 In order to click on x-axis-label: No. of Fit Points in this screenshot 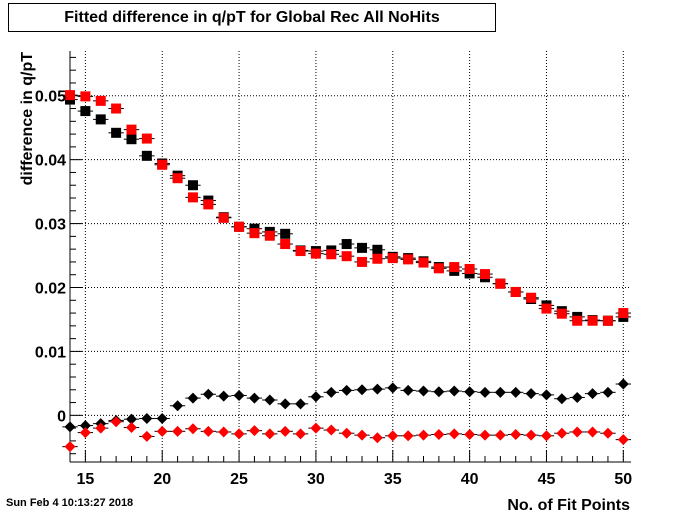, I will do `click(568, 505)`.